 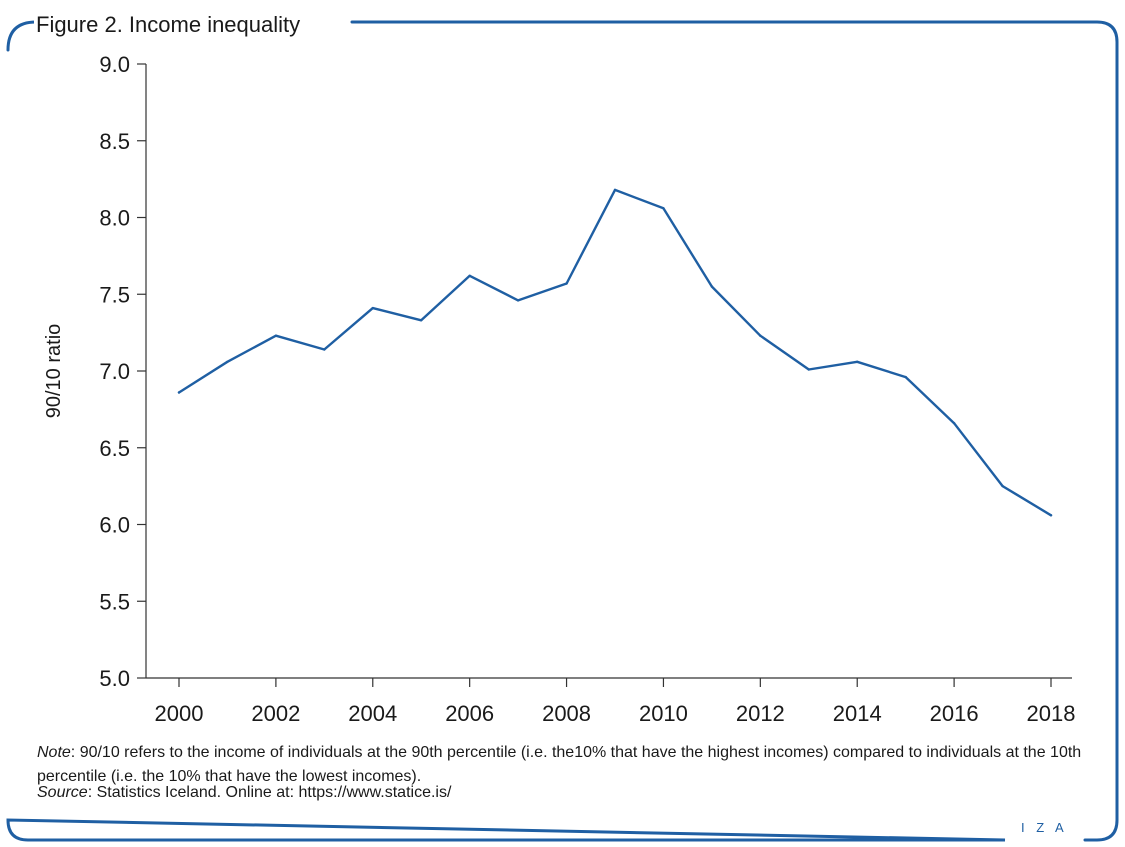 I want to click on y-tick-label-3: 6.5, so click(x=114, y=448).